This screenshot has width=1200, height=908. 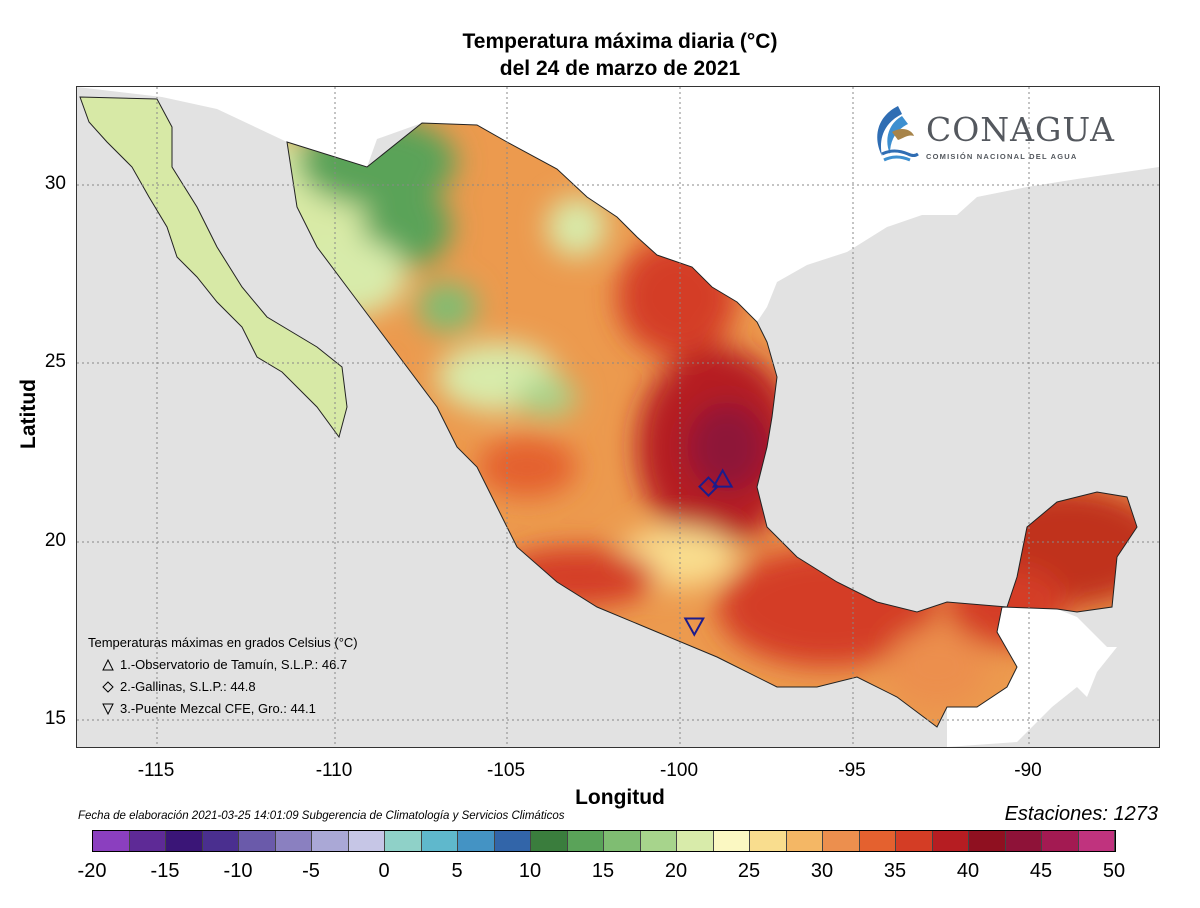 What do you see at coordinates (506, 770) in the screenshot?
I see `lon-tick-105: -105` at bounding box center [506, 770].